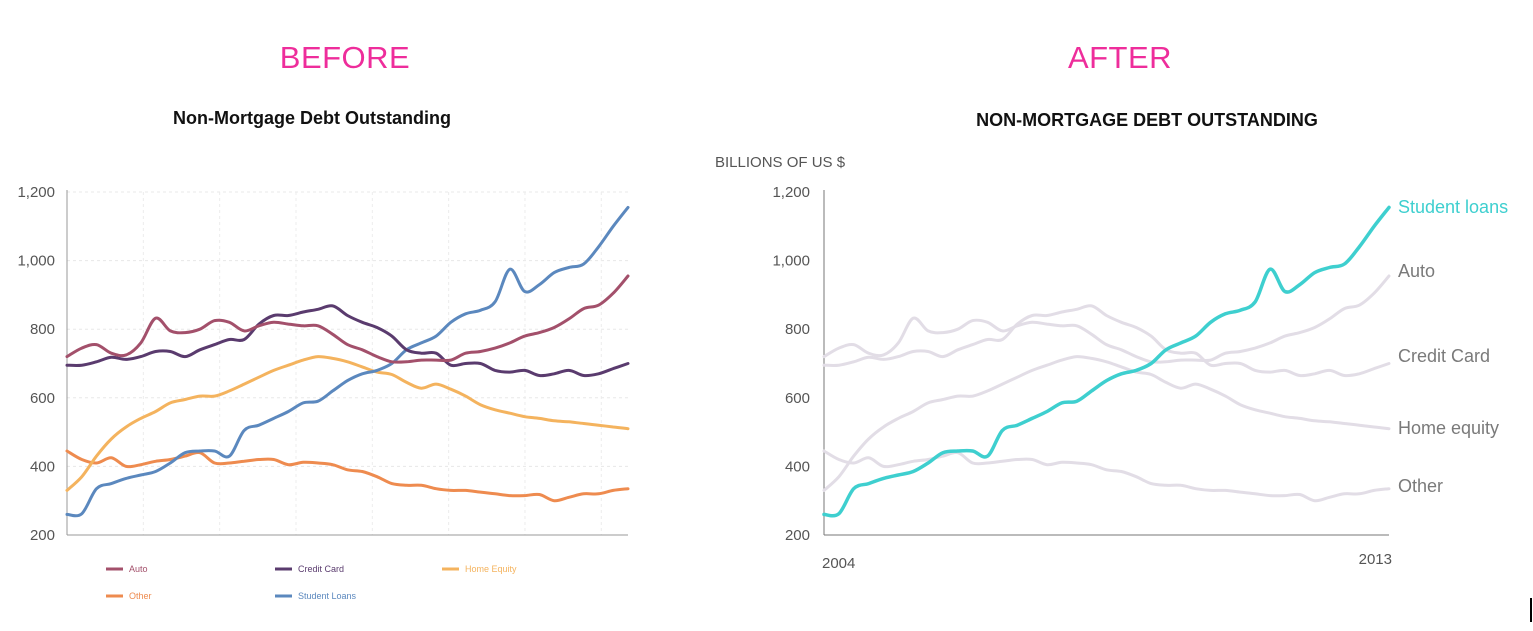  I want to click on after-y-tick-label: 400, so click(797, 466).